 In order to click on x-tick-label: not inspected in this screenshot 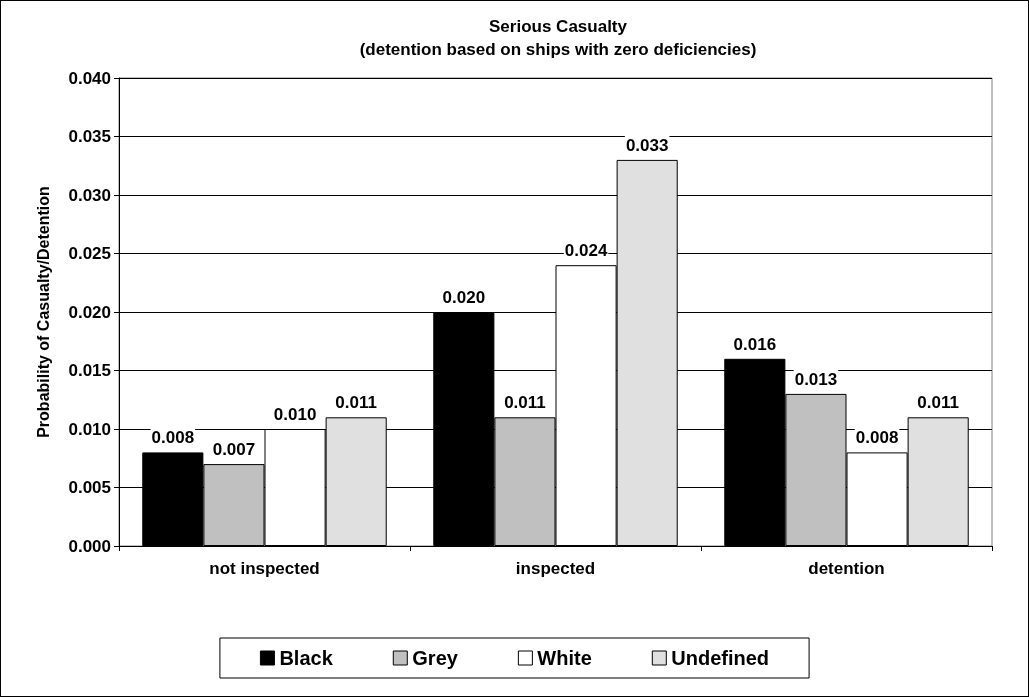, I will do `click(264, 568)`.